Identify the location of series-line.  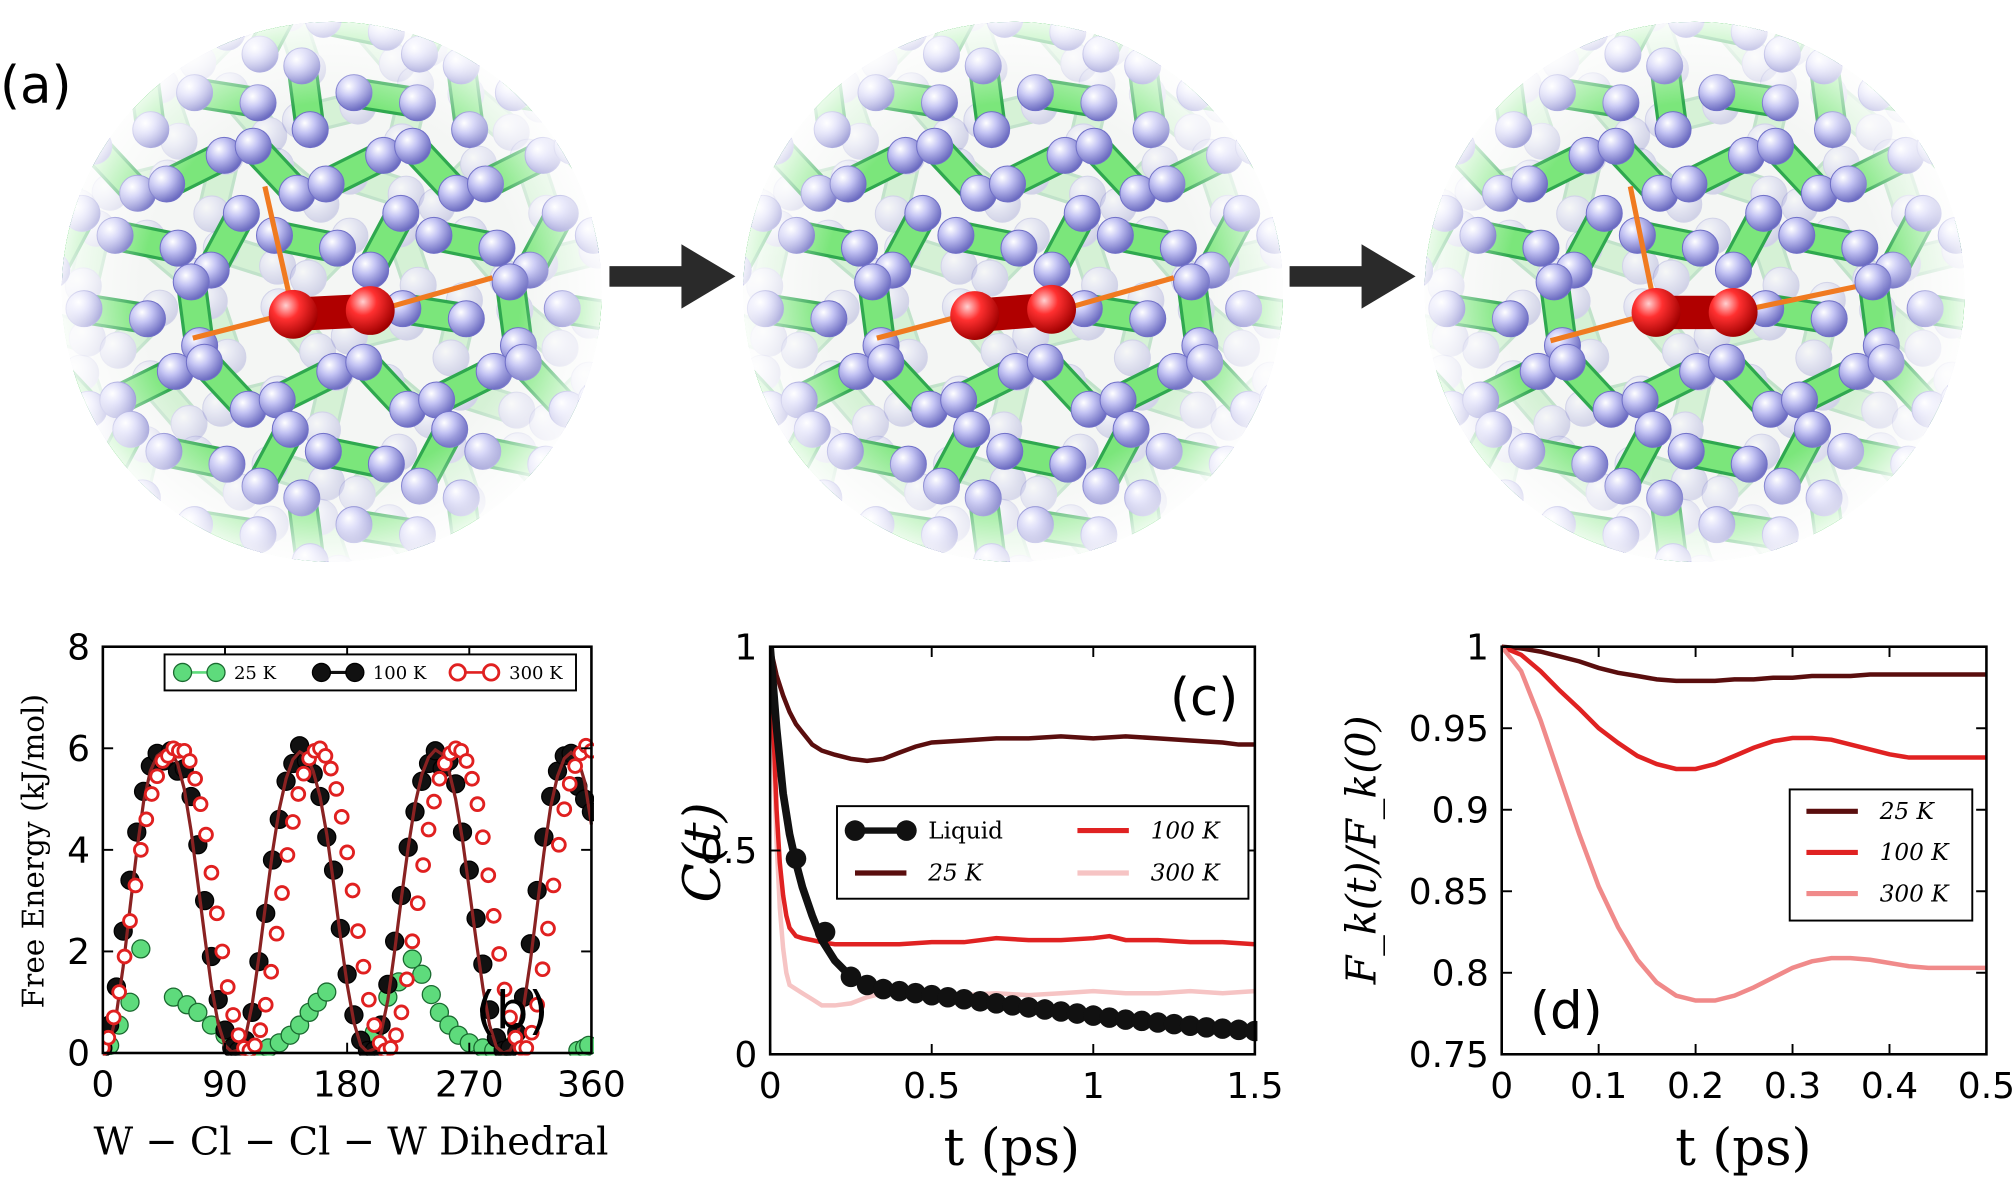
(1013, 827).